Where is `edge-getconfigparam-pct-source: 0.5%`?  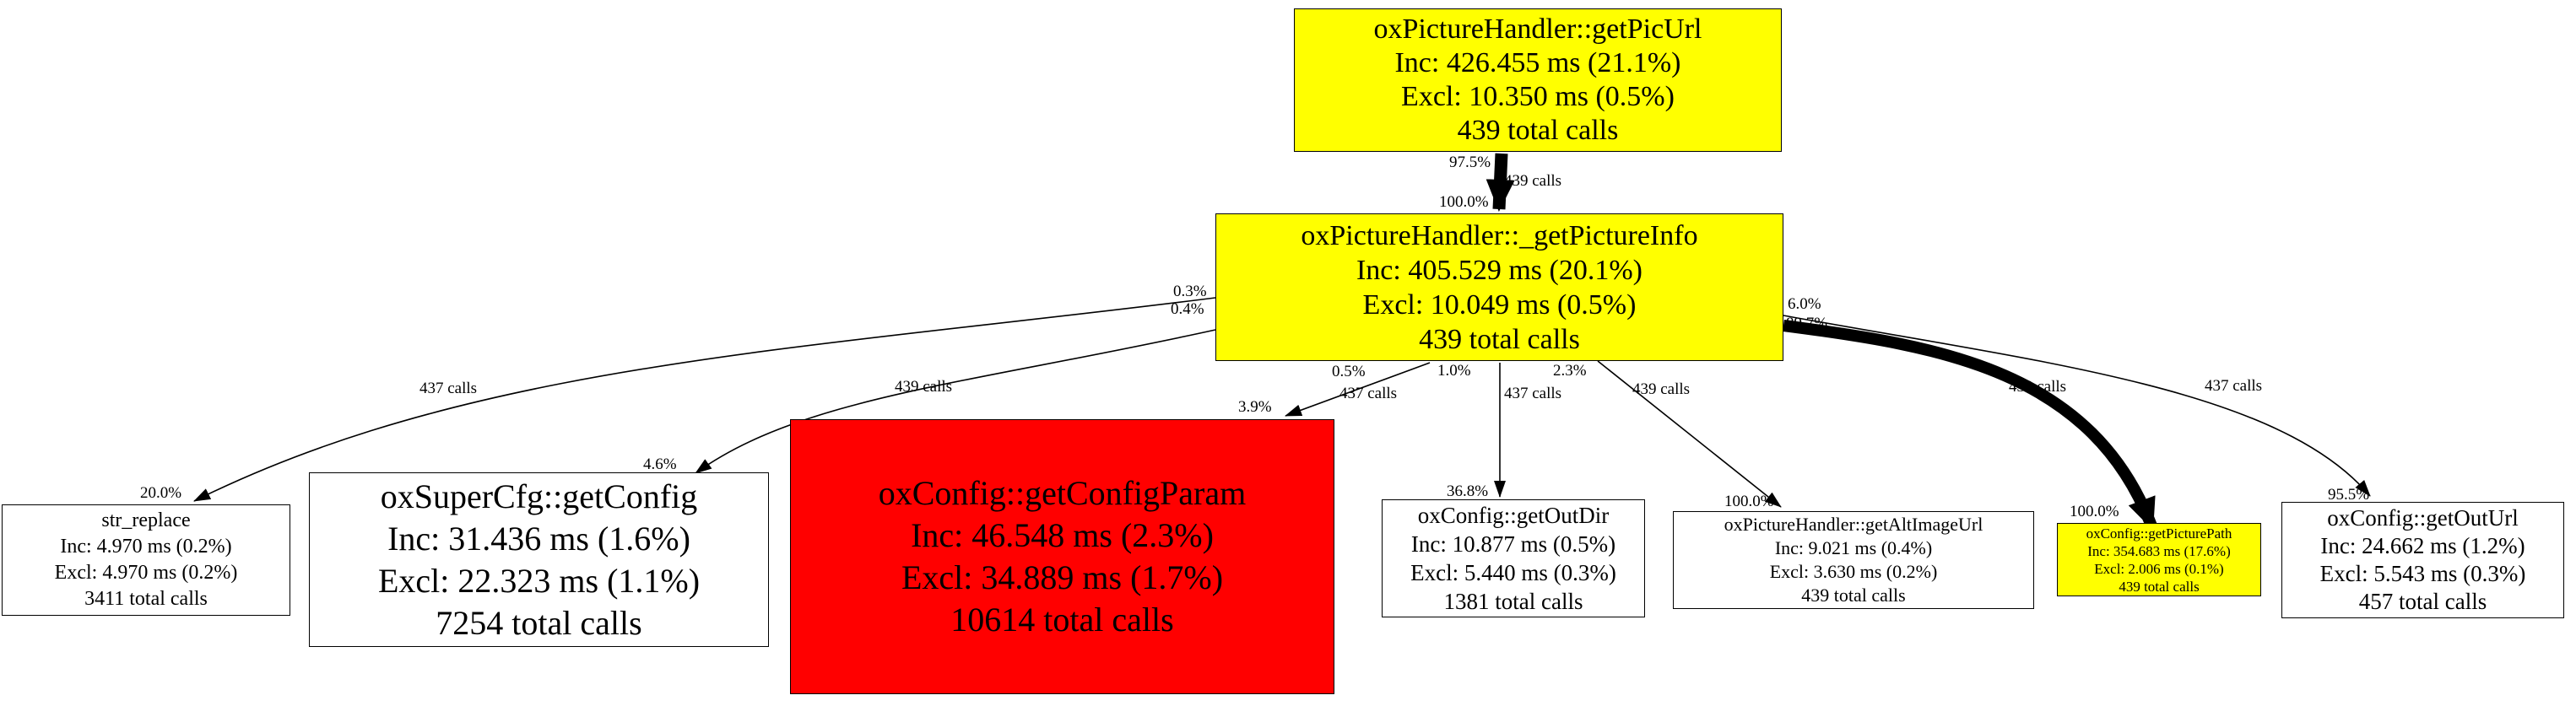
edge-getconfigparam-pct-source: 0.5% is located at coordinates (1349, 371).